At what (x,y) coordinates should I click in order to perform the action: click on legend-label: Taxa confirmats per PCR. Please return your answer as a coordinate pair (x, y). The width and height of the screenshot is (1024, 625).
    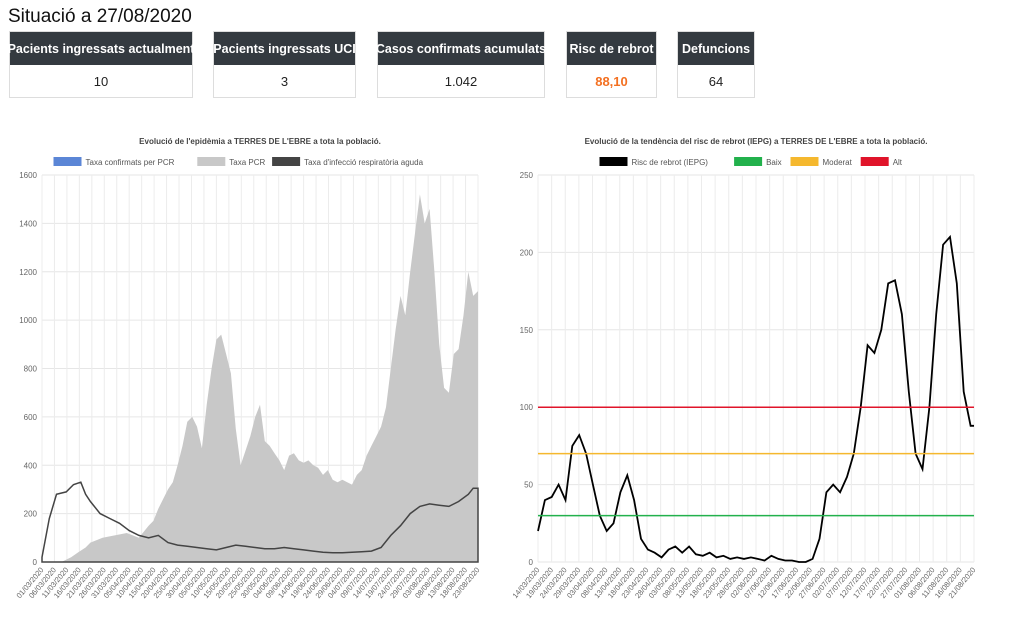
    Looking at the image, I should click on (130, 162).